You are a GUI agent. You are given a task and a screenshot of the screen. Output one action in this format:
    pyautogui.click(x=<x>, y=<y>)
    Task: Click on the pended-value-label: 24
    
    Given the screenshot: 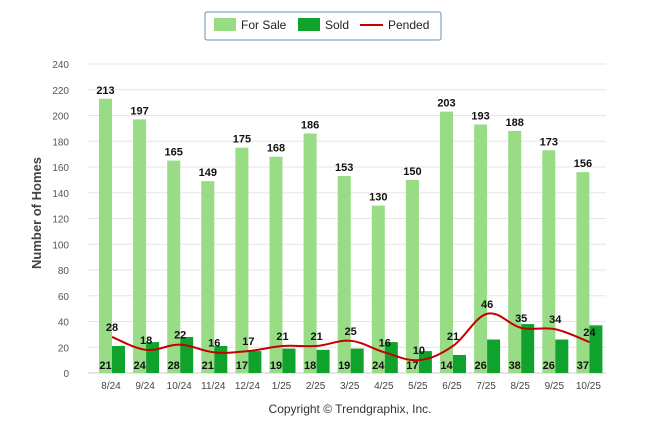 What is the action you would take?
    pyautogui.click(x=589, y=333)
    